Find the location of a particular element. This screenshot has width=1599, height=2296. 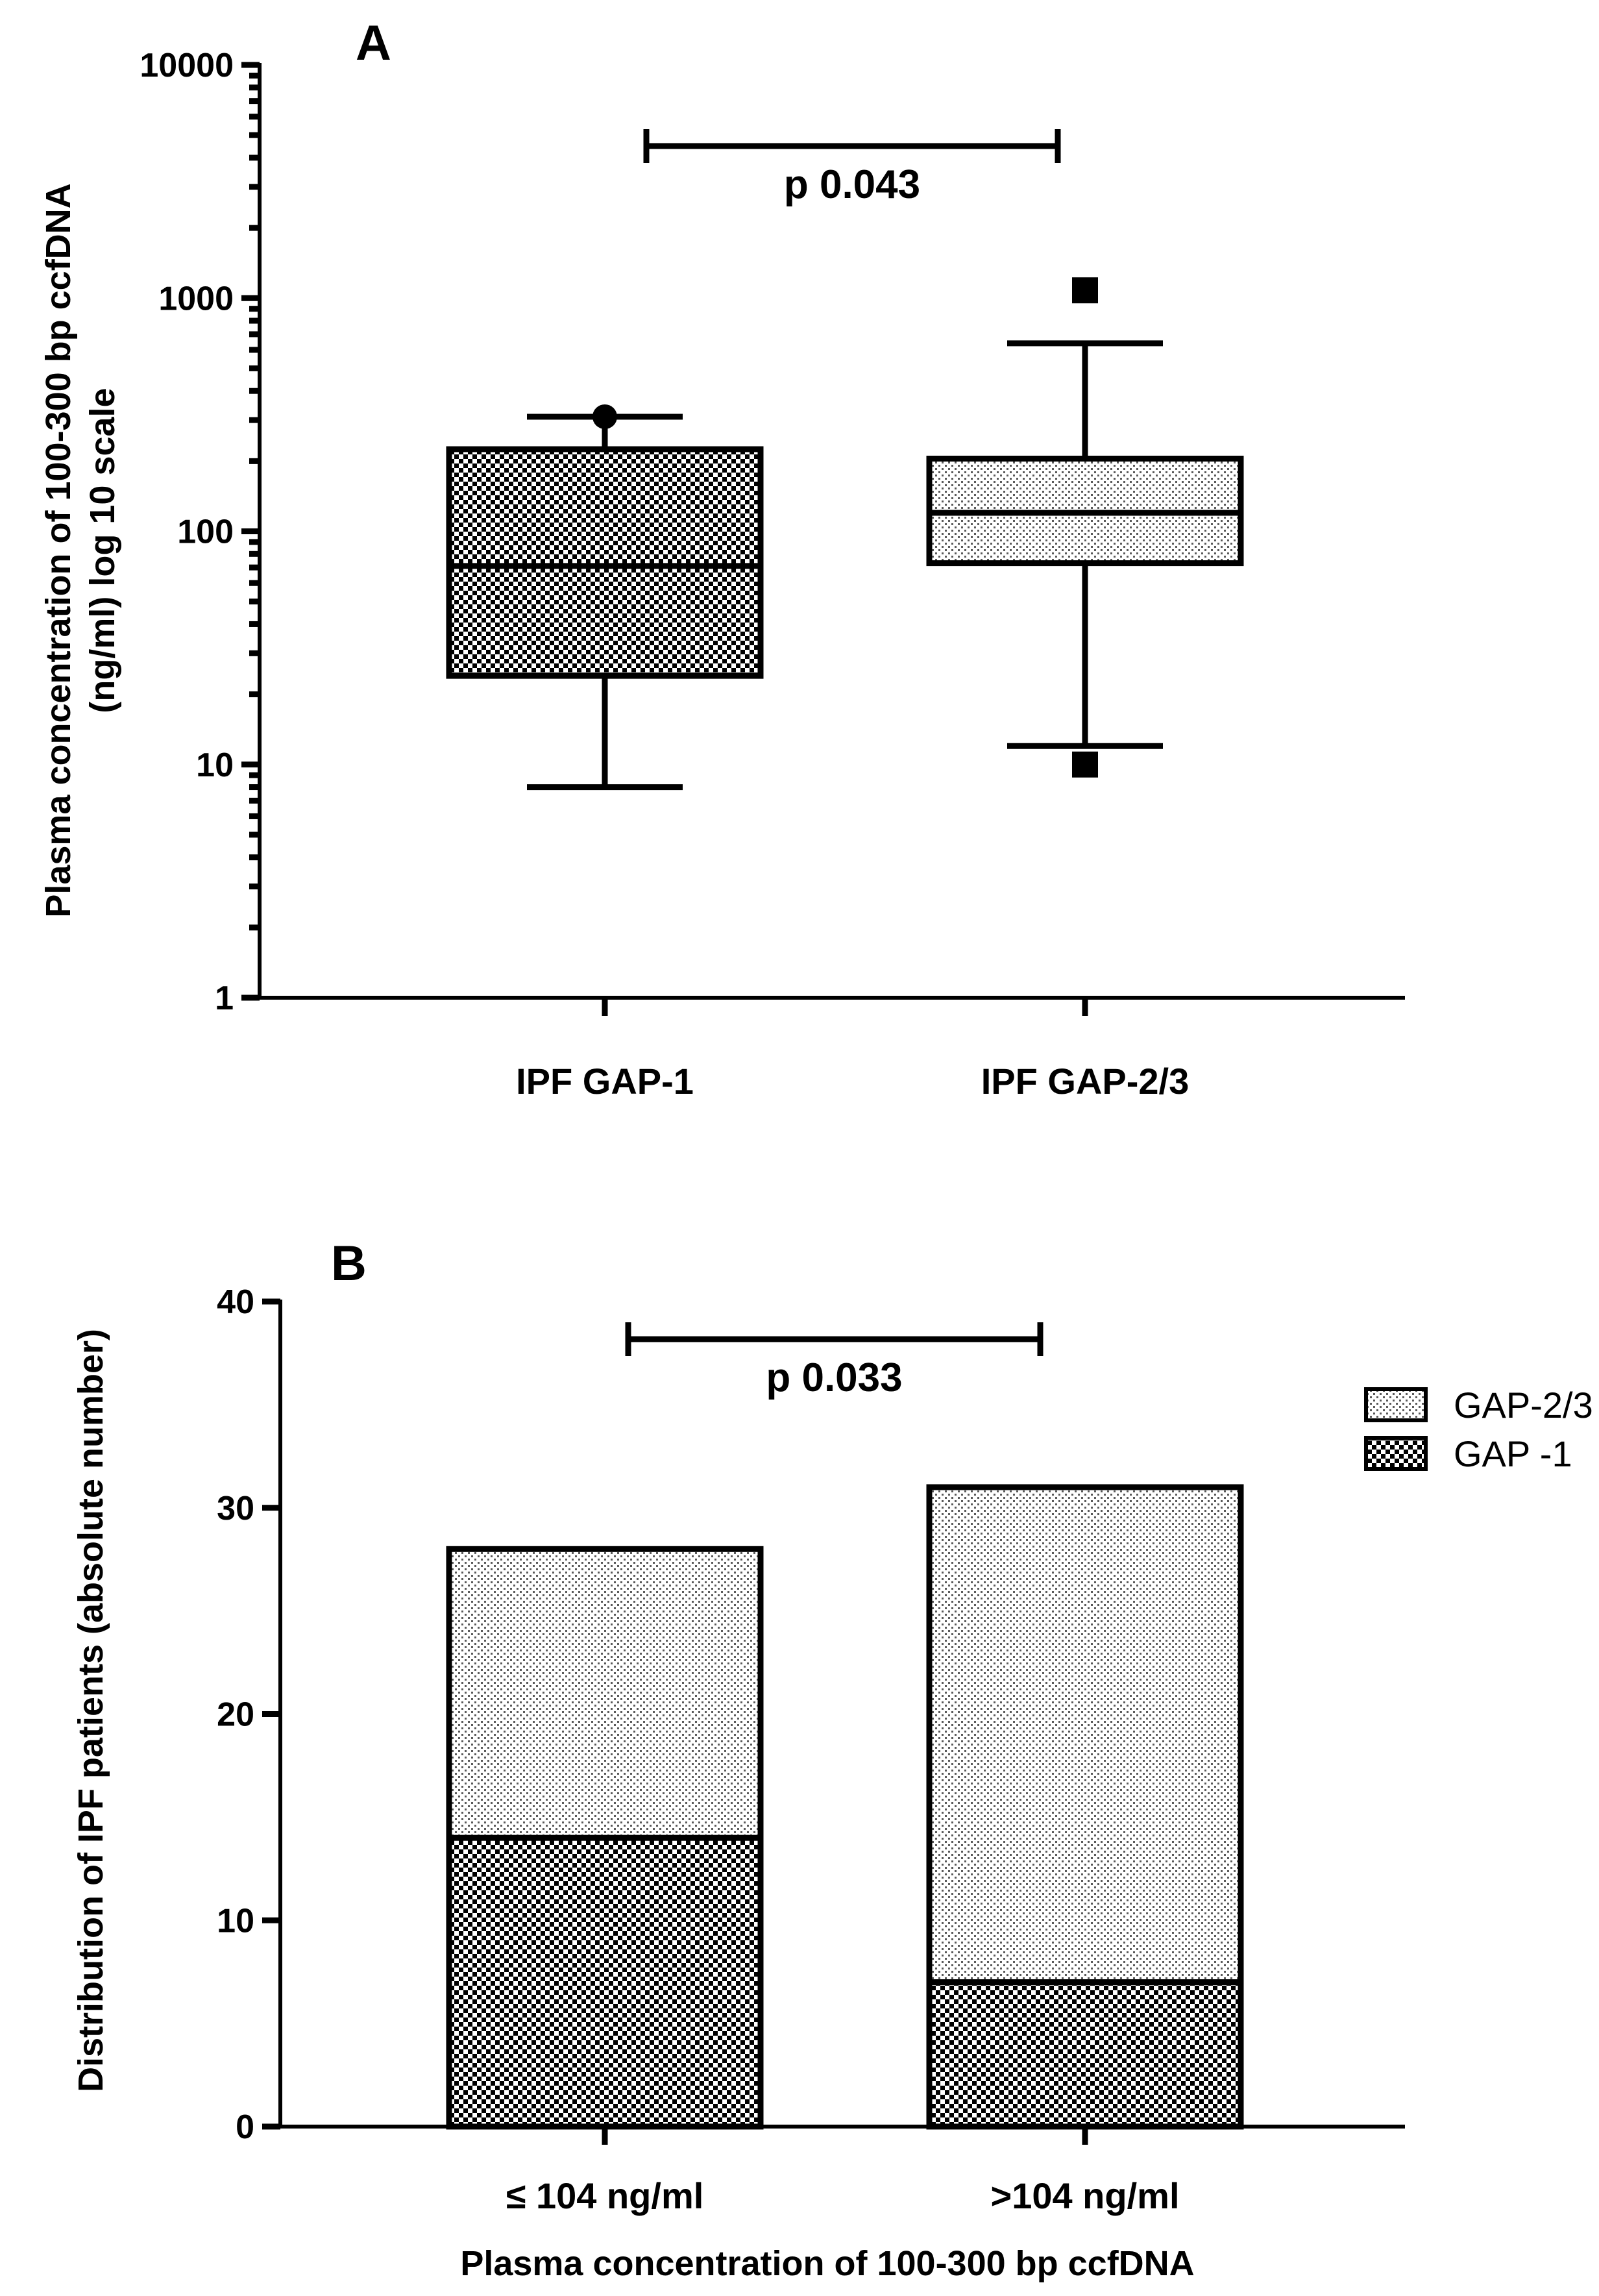

panel-a-y-tick-label: 1 is located at coordinates (225, 999).